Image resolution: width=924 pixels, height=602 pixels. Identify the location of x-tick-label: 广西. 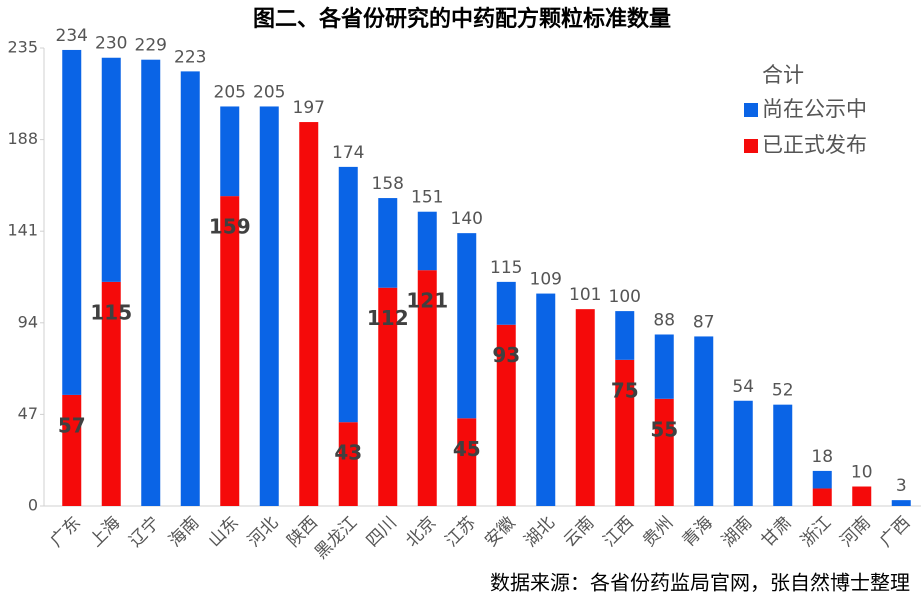
(895, 532).